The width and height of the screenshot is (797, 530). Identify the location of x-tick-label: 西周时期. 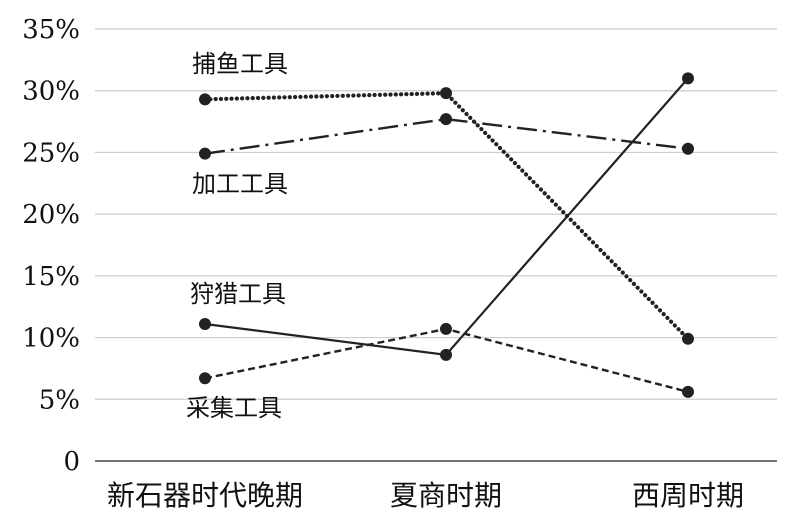
(688, 495).